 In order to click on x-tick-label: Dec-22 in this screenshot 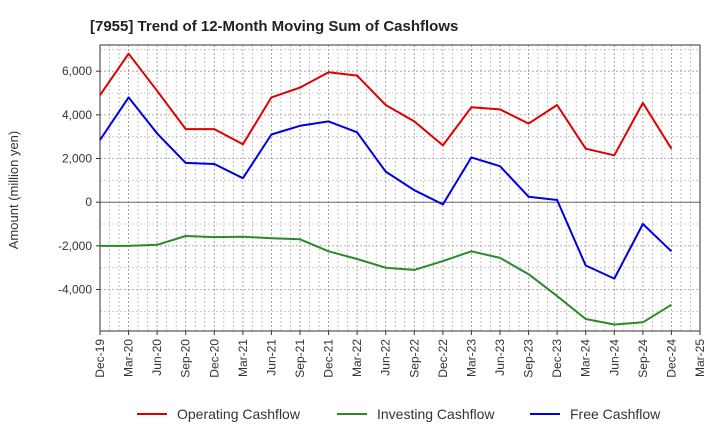, I will do `click(443, 358)`.